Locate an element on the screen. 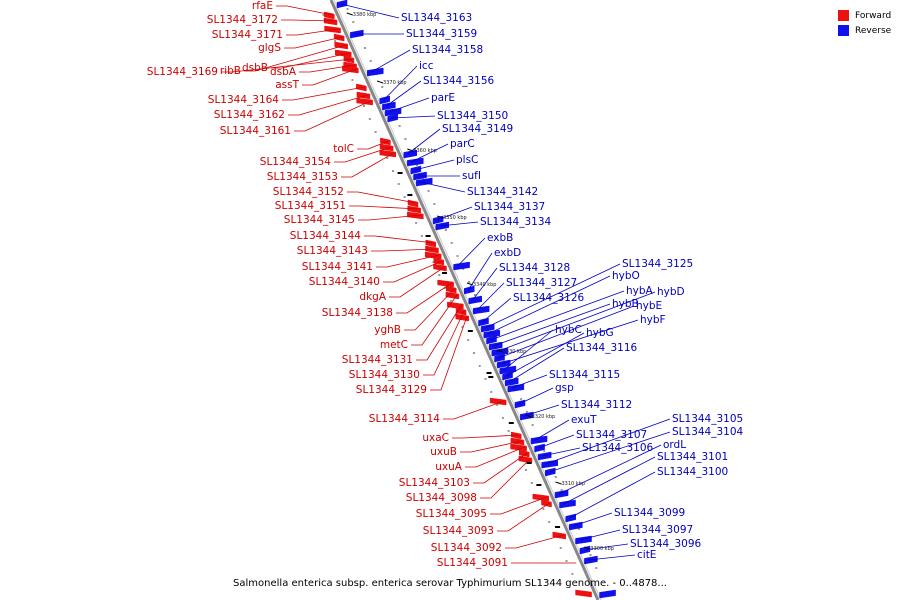 This screenshot has height=600, width=900. forward-gene-label: glgS is located at coordinates (269, 48).